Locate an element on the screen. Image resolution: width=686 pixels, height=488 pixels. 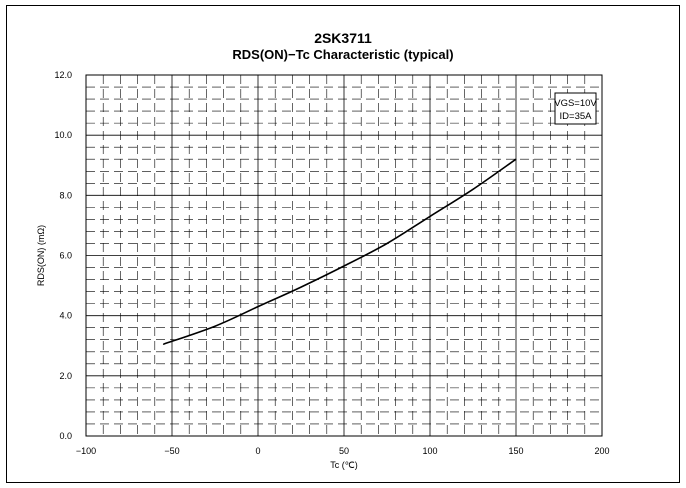
x-tick-label: 0 is located at coordinates (257, 451).